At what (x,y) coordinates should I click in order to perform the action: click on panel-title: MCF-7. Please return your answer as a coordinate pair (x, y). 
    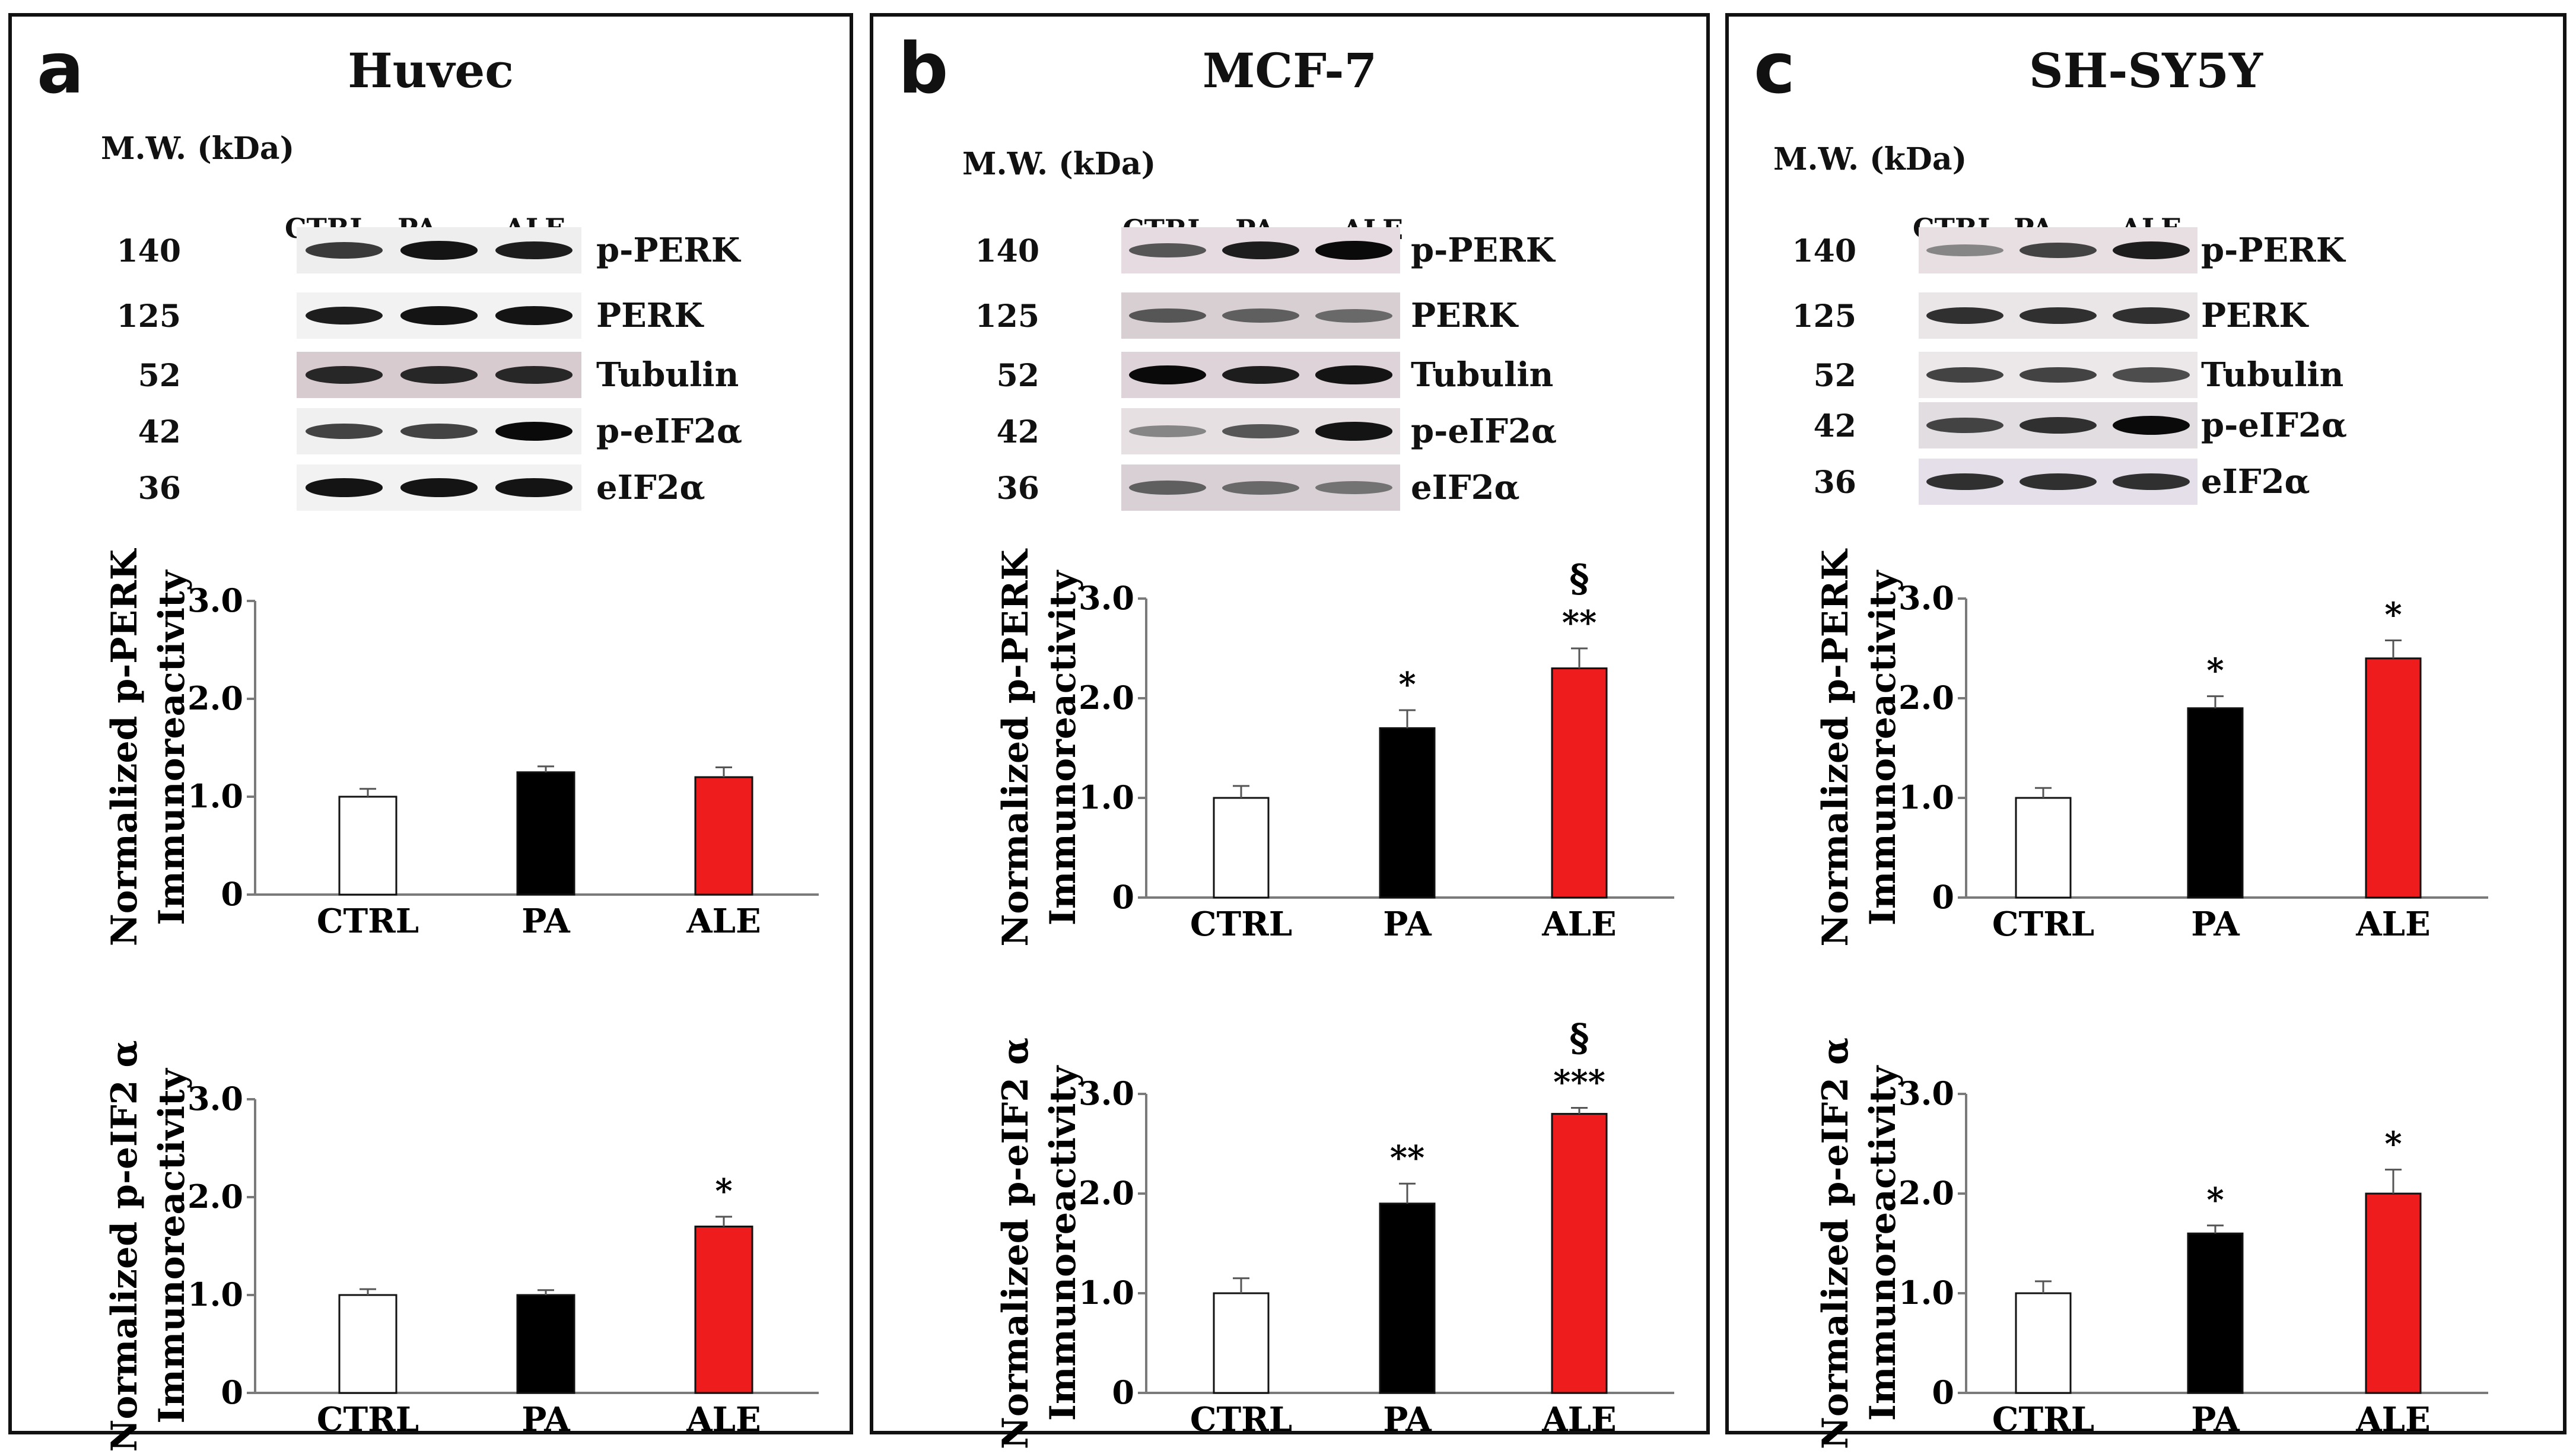
    Looking at the image, I should click on (1290, 70).